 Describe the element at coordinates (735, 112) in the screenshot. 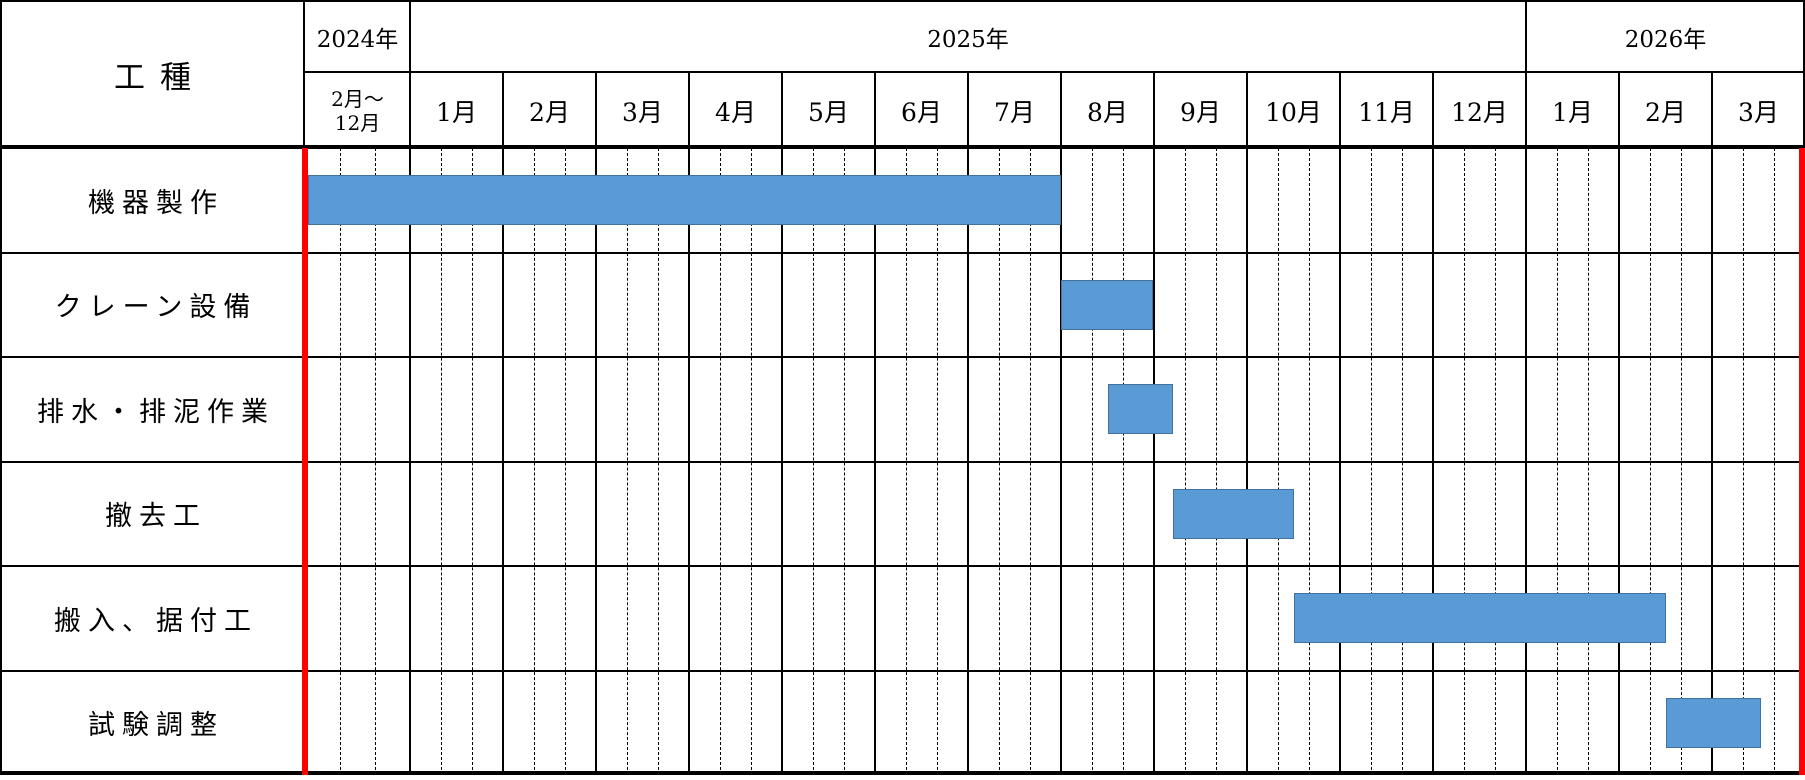

I see `month-header-cell-4: 4月` at that location.